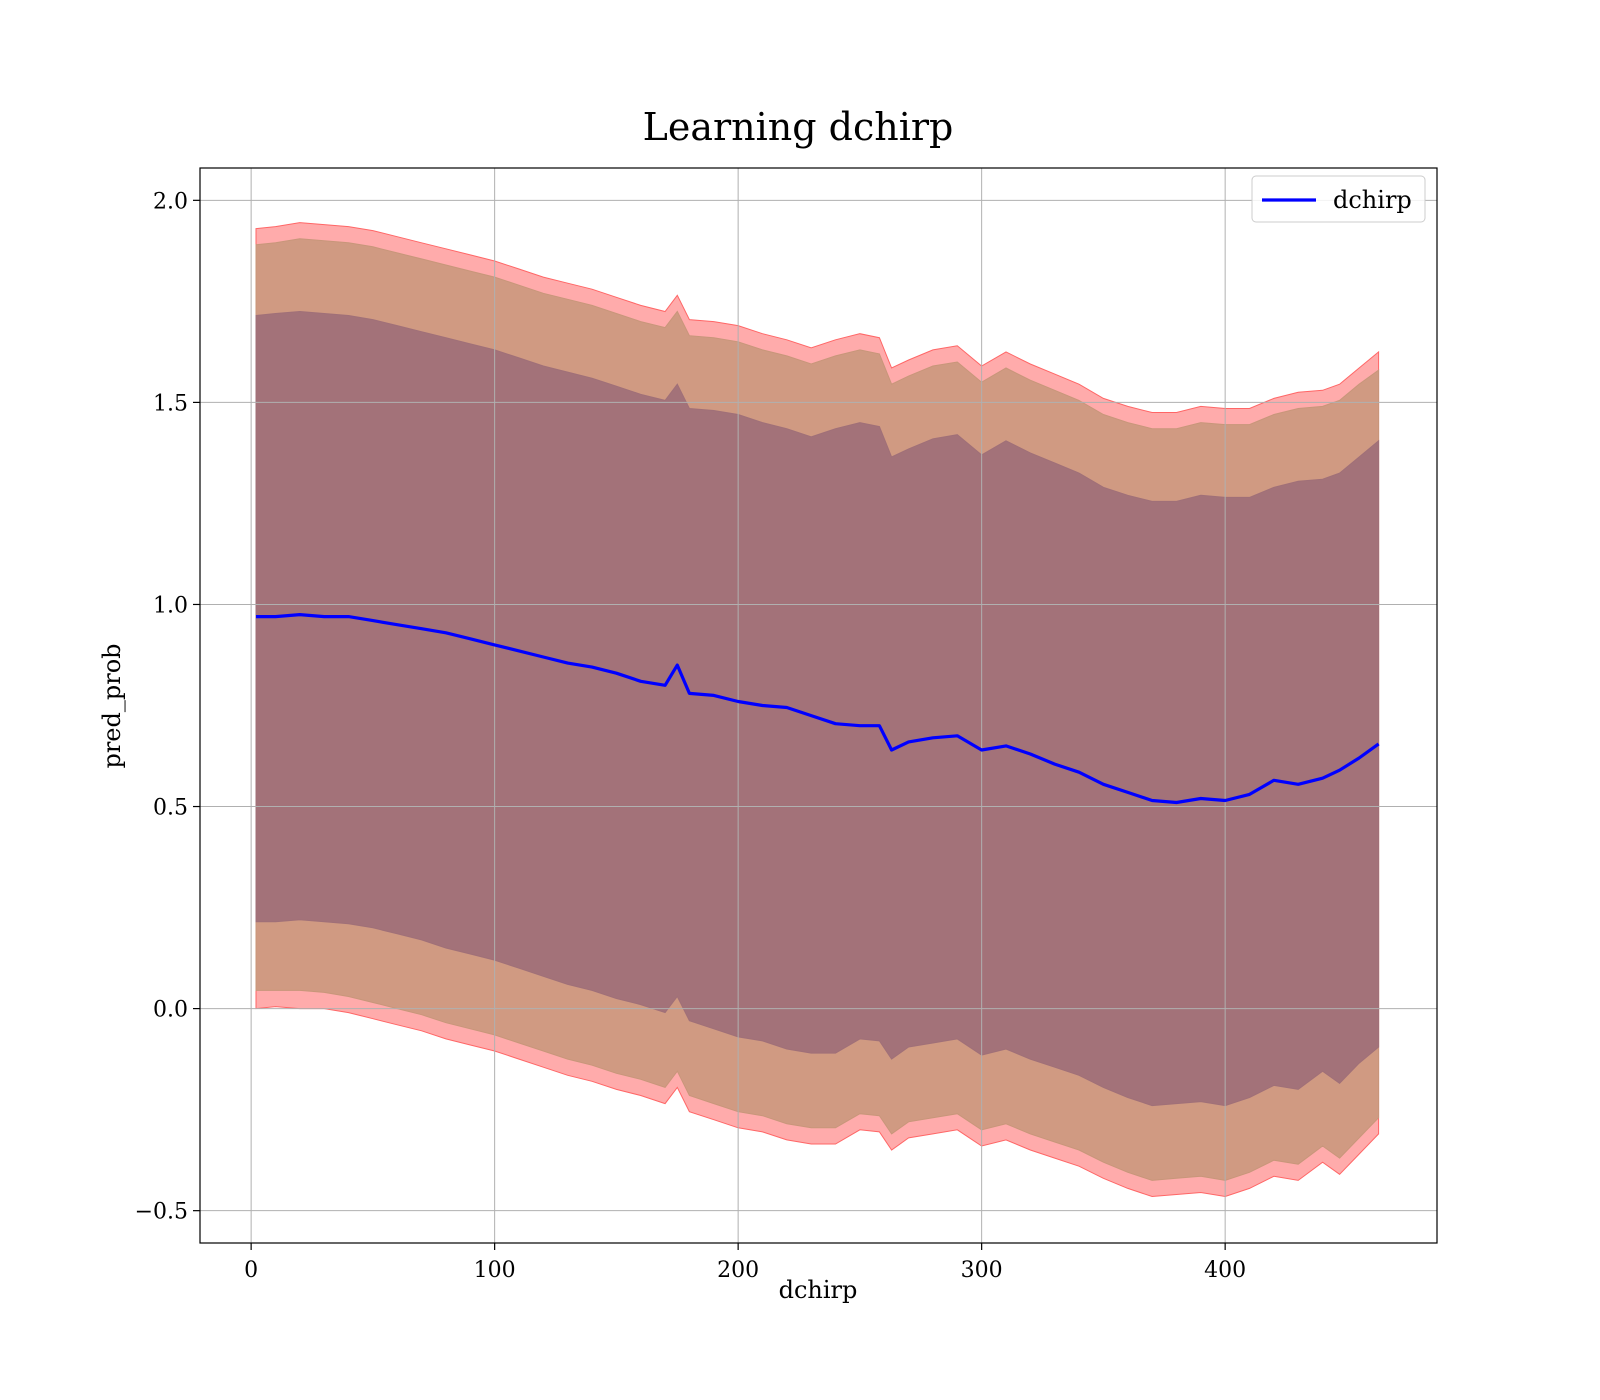  Describe the element at coordinates (798, 127) in the screenshot. I see `chart-title: Learning dchirp` at that location.